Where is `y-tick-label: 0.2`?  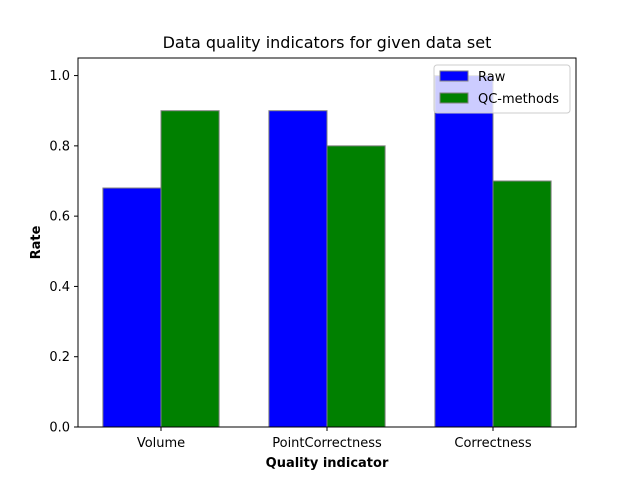 y-tick-label: 0.2 is located at coordinates (59, 357).